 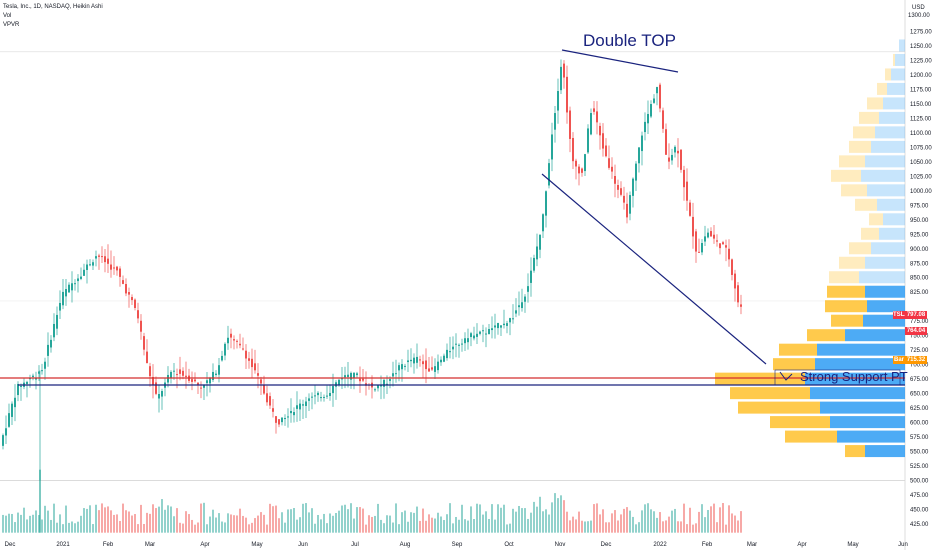 I want to click on double-top-annotation: Double TOP, so click(x=629, y=40).